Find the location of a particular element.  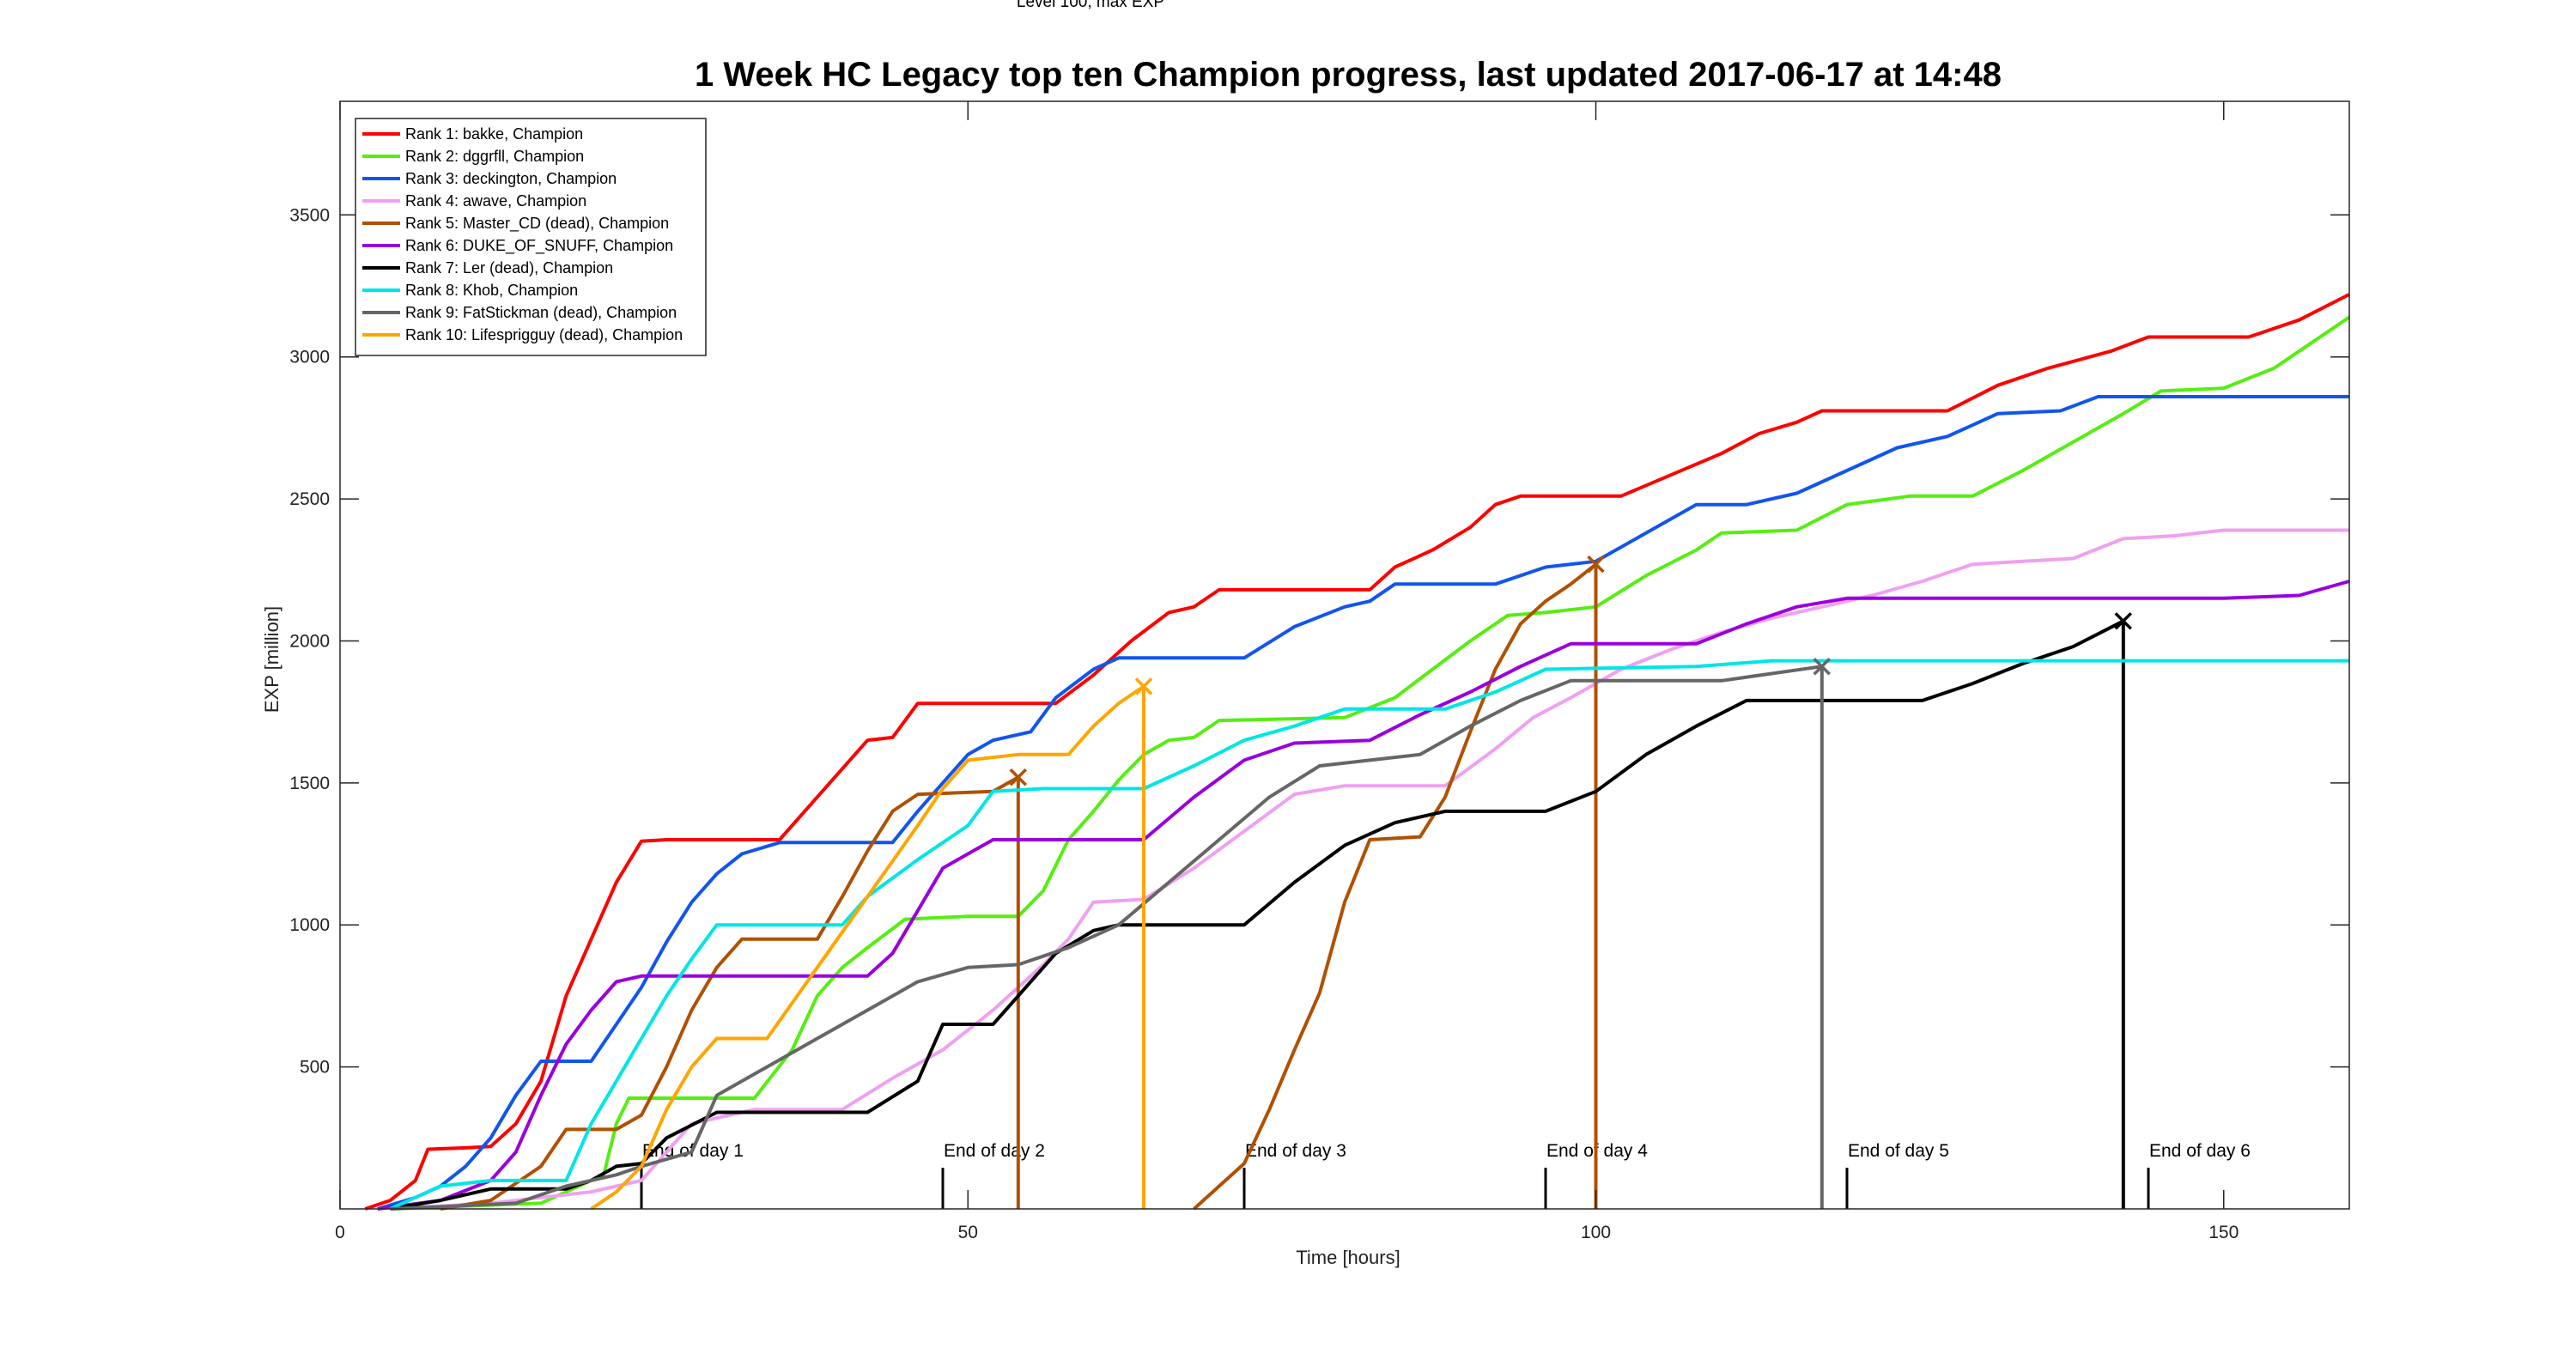

legend-label: Rank 4: awave, Champion is located at coordinates (496, 201).